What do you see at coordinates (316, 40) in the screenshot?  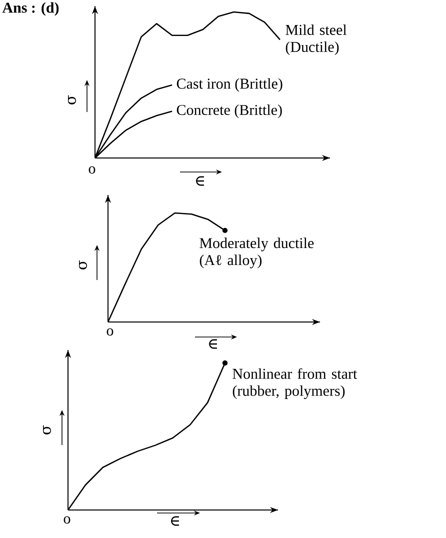 I see `series-label: Mild steel (Ductile)` at bounding box center [316, 40].